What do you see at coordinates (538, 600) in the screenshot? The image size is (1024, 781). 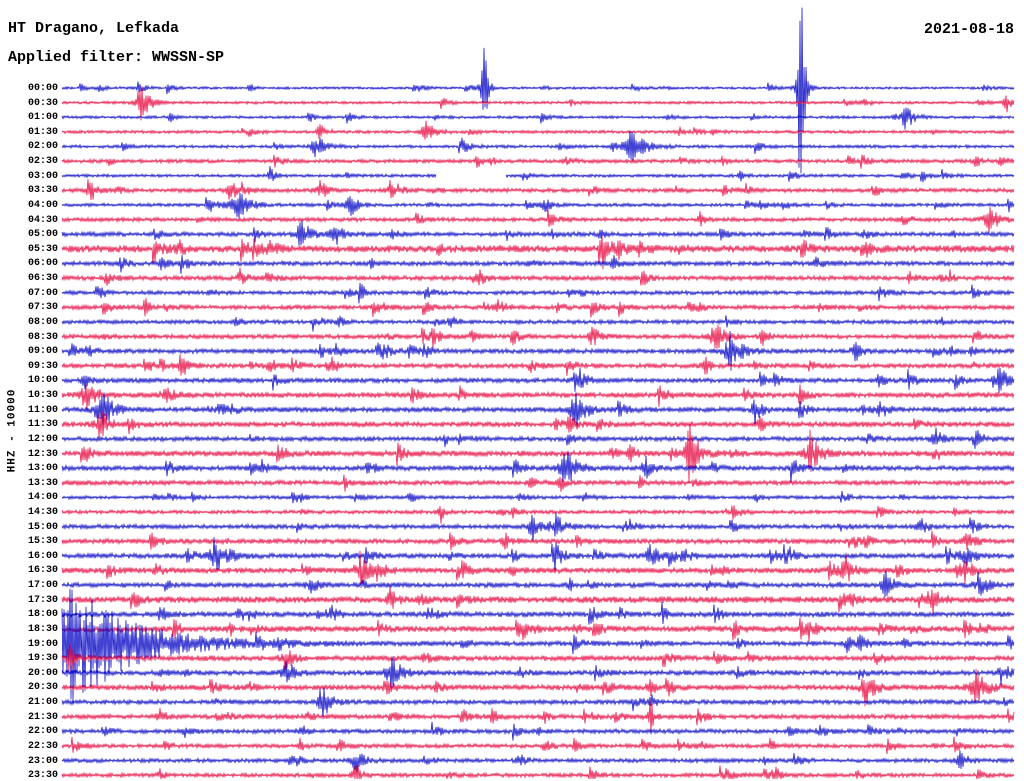 I see `trace-row-17:30` at bounding box center [538, 600].